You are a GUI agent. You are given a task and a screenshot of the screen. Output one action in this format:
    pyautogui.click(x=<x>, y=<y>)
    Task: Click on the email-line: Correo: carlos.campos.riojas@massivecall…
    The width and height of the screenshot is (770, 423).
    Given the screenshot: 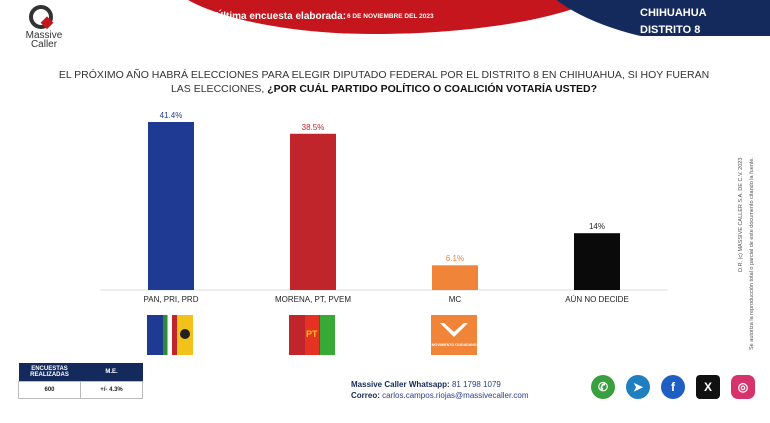 What is the action you would take?
    pyautogui.click(x=440, y=395)
    